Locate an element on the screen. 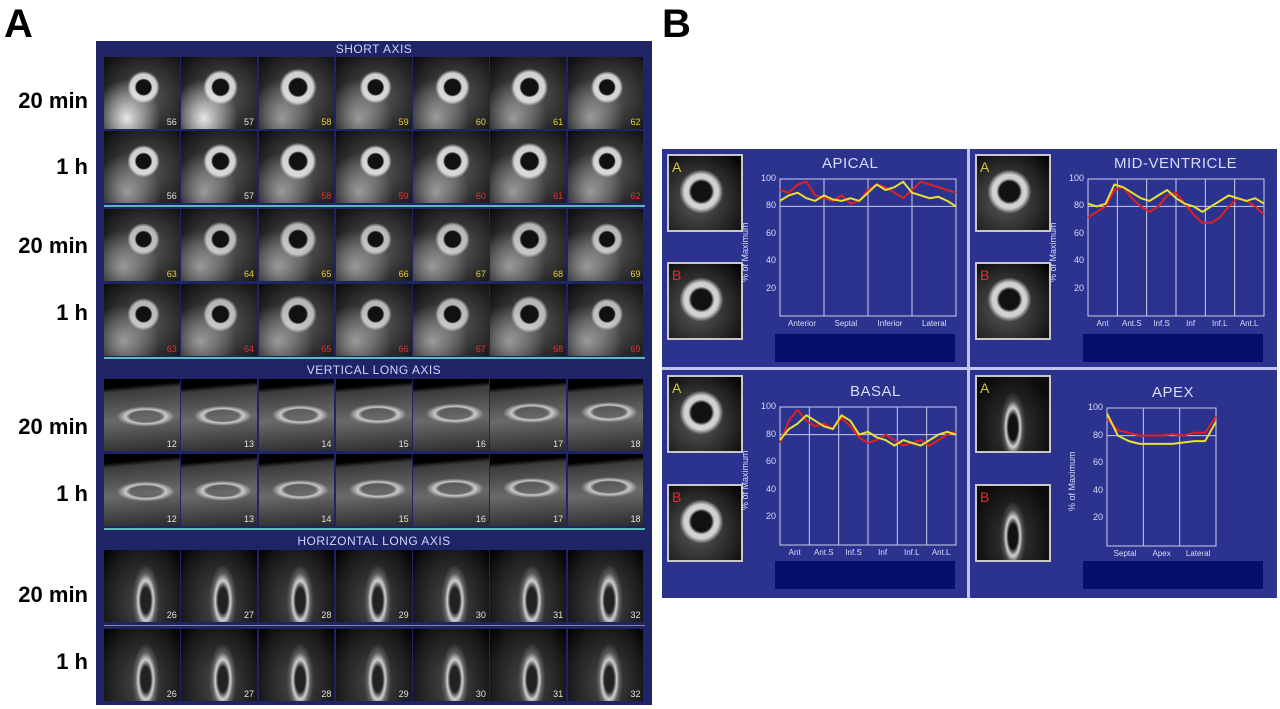 The width and height of the screenshot is (1280, 709). slice-number: 59 is located at coordinates (403, 196).